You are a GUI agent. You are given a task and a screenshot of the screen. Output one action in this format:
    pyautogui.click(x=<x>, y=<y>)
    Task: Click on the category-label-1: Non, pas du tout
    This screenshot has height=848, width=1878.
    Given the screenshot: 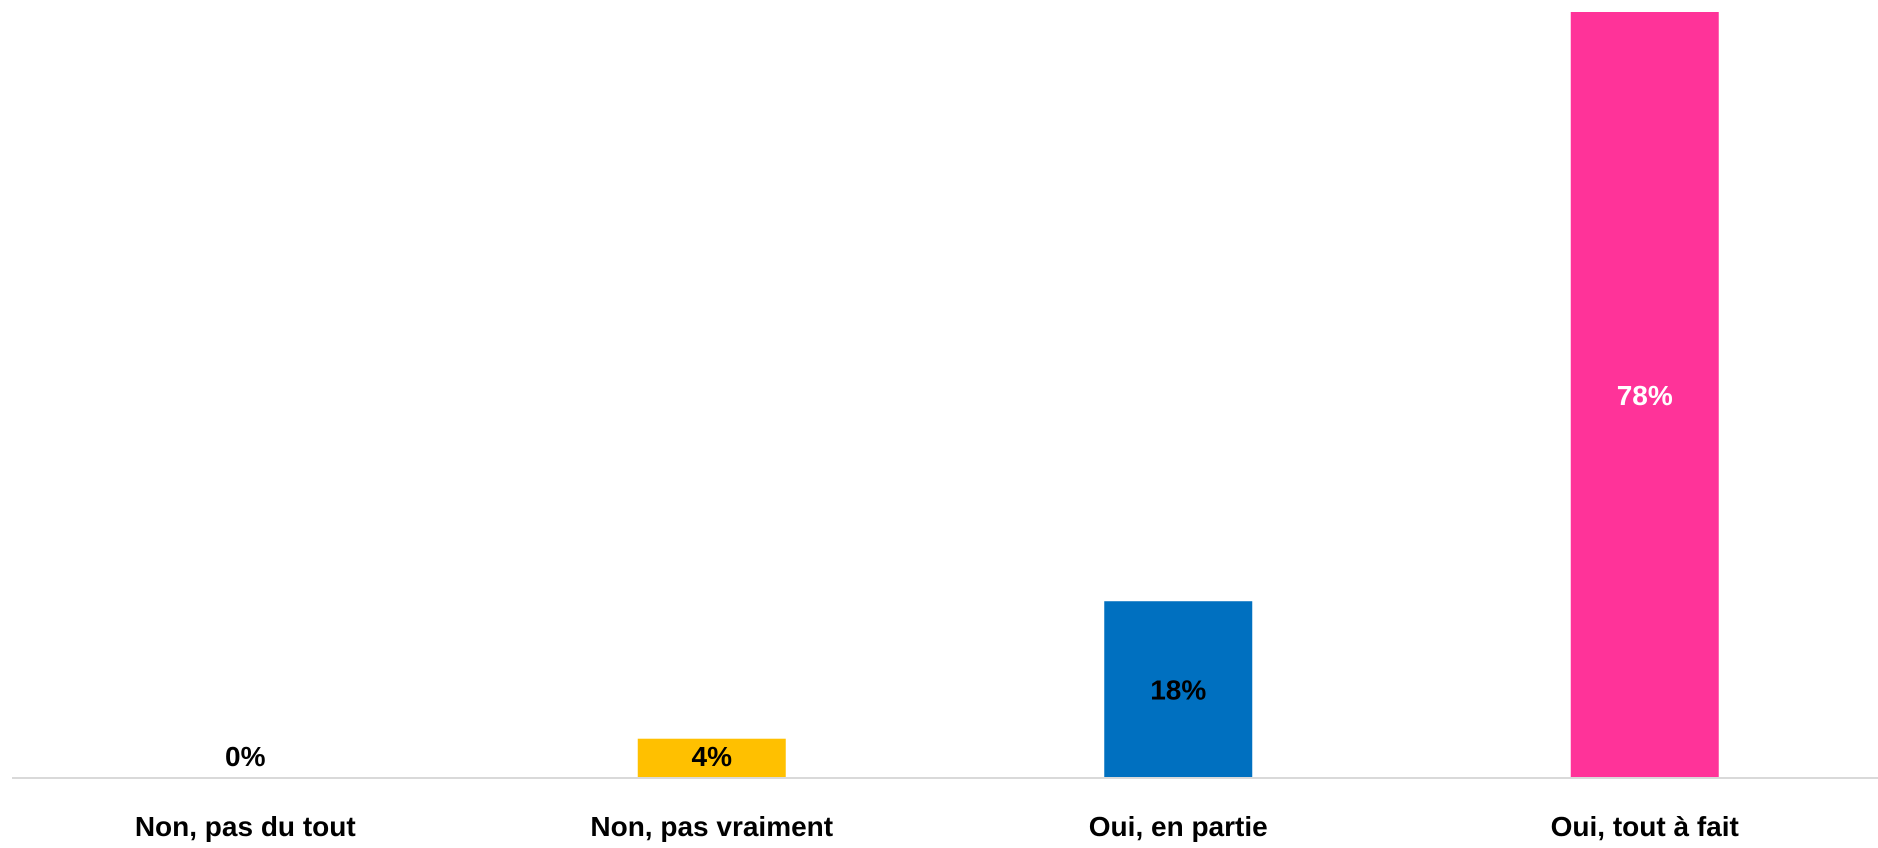 What is the action you would take?
    pyautogui.click(x=245, y=826)
    